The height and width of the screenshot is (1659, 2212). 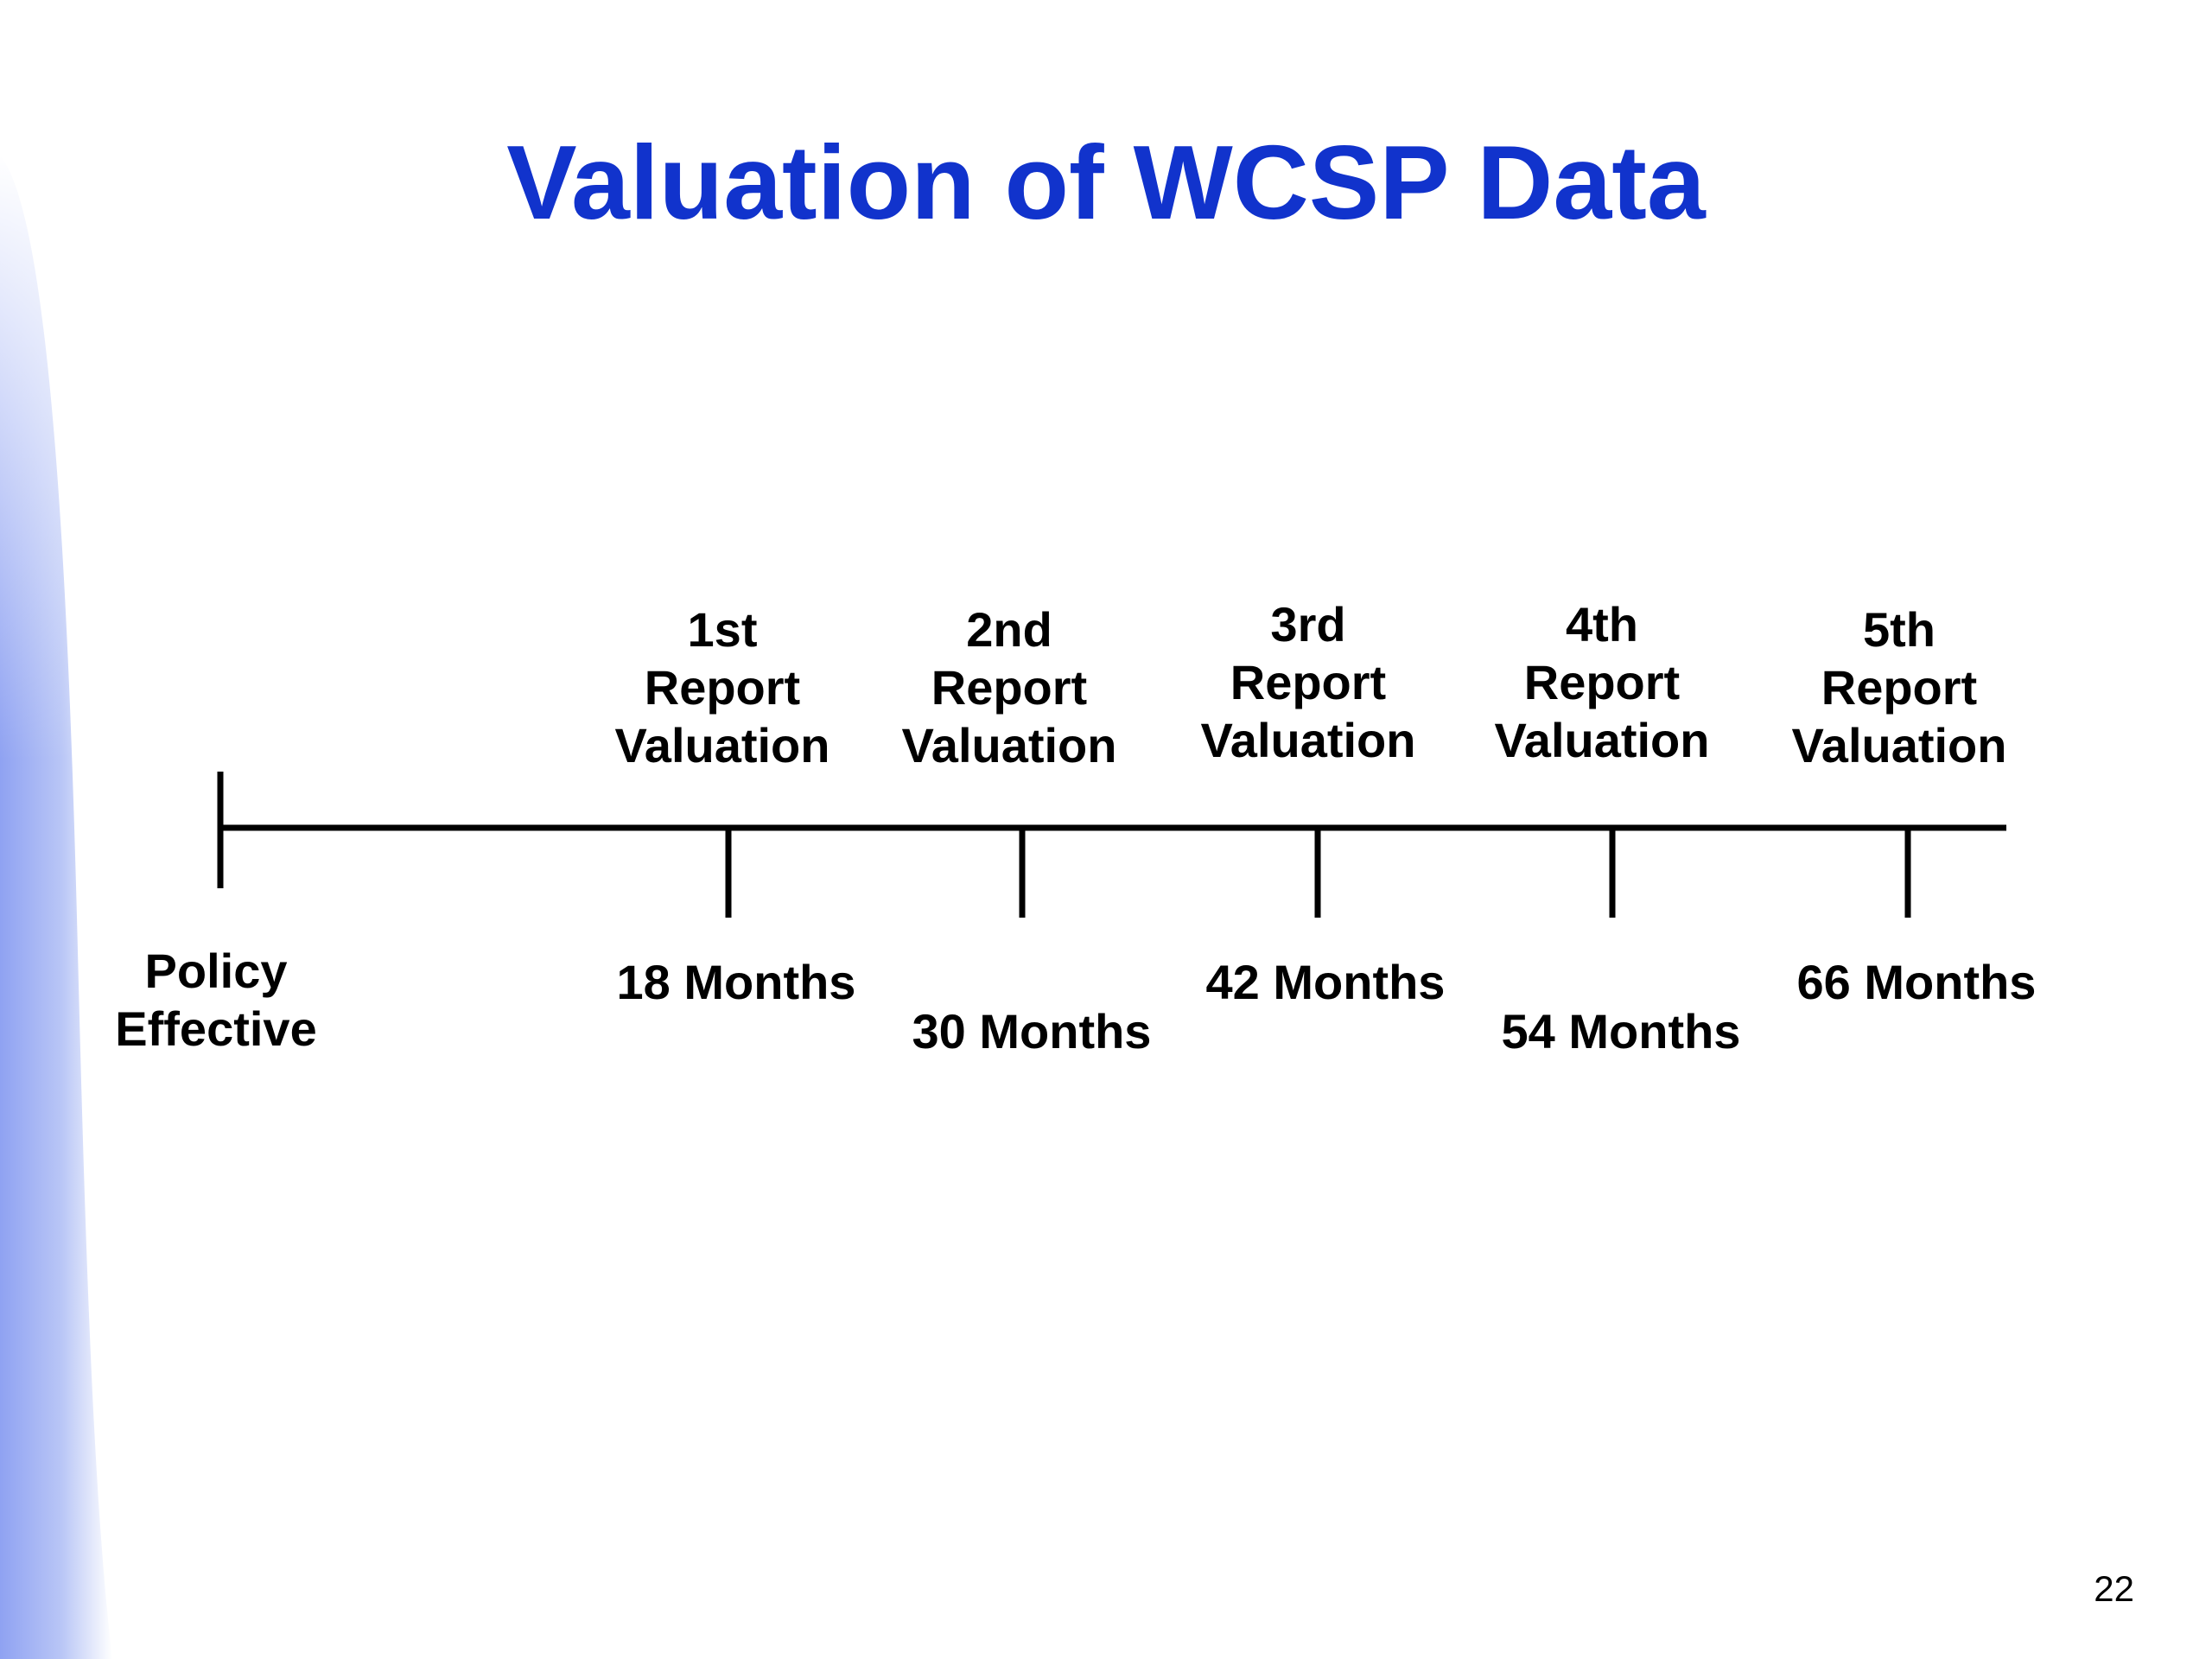 I want to click on months-label-1: 18 Months, so click(x=736, y=982).